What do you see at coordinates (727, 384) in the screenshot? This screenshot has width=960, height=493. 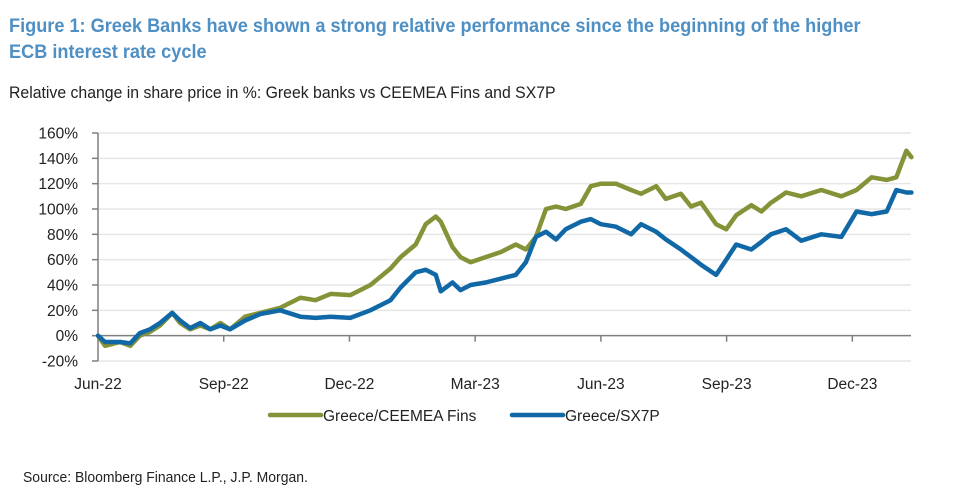 I see `x-tick-label: Sep-23` at bounding box center [727, 384].